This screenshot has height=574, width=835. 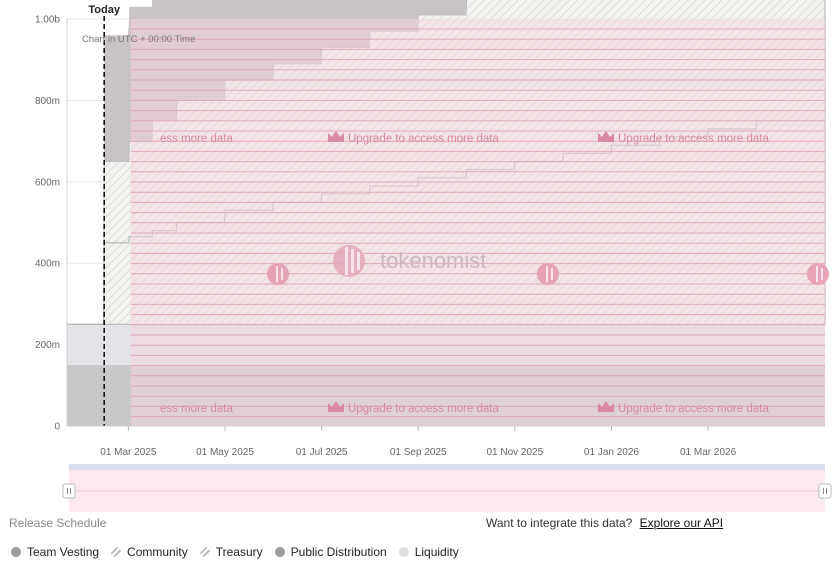 What do you see at coordinates (63, 552) in the screenshot?
I see `legend-label: Team Vesting` at bounding box center [63, 552].